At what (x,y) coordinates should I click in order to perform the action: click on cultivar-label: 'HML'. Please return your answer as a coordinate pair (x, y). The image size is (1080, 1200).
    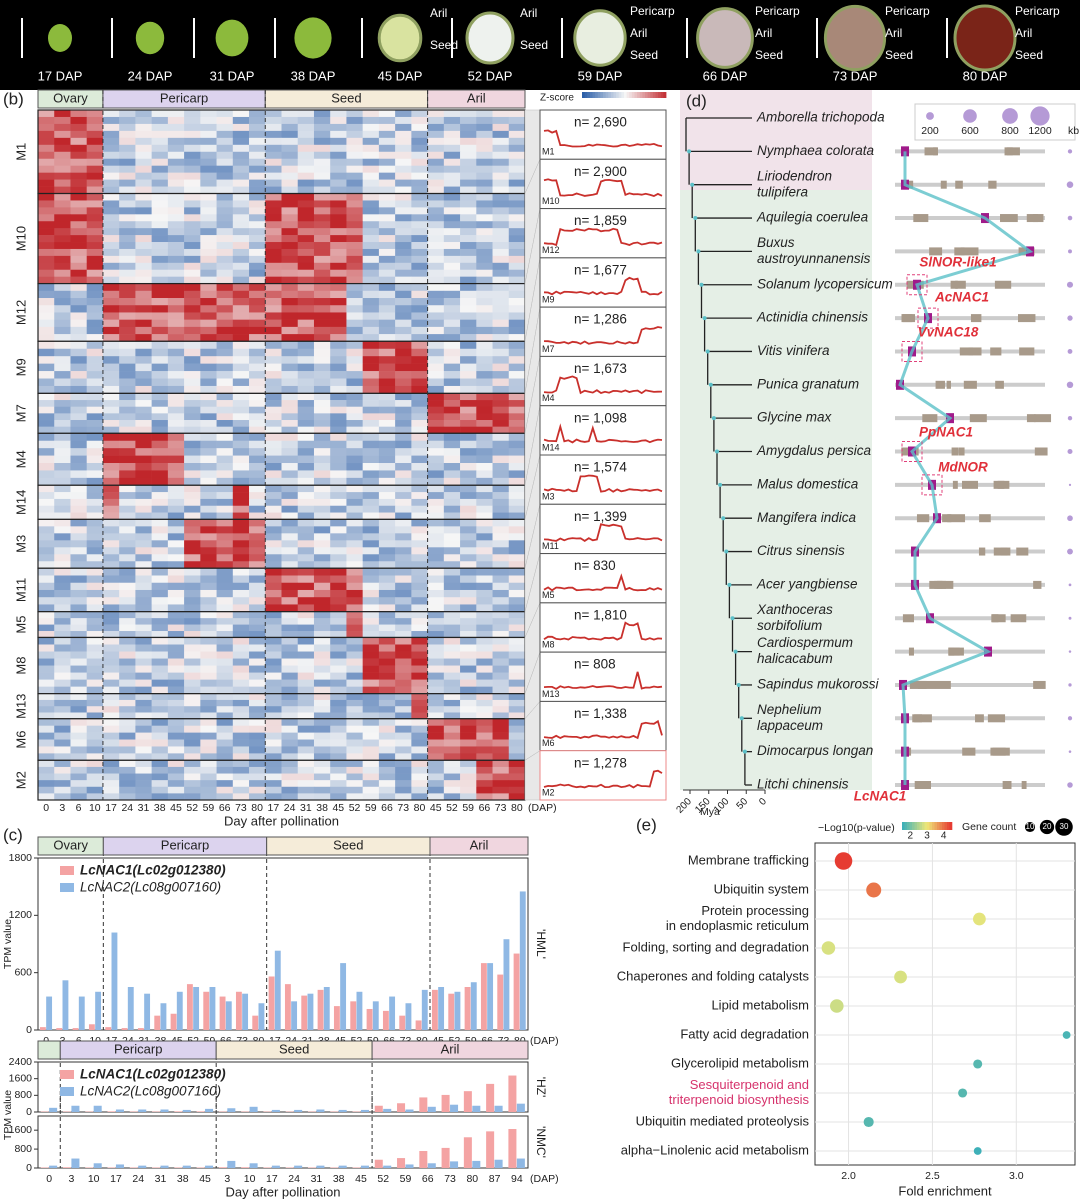
    Looking at the image, I should click on (541, 944).